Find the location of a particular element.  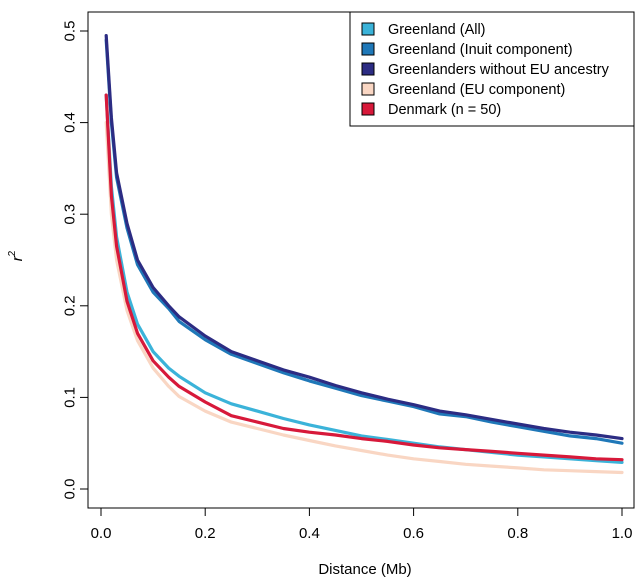

y-axis-label-main: r is located at coordinates (17, 258).